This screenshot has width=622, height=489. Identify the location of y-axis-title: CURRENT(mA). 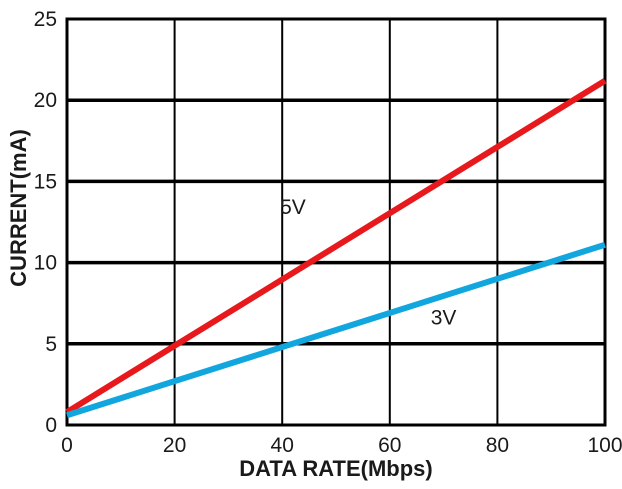
(18, 208).